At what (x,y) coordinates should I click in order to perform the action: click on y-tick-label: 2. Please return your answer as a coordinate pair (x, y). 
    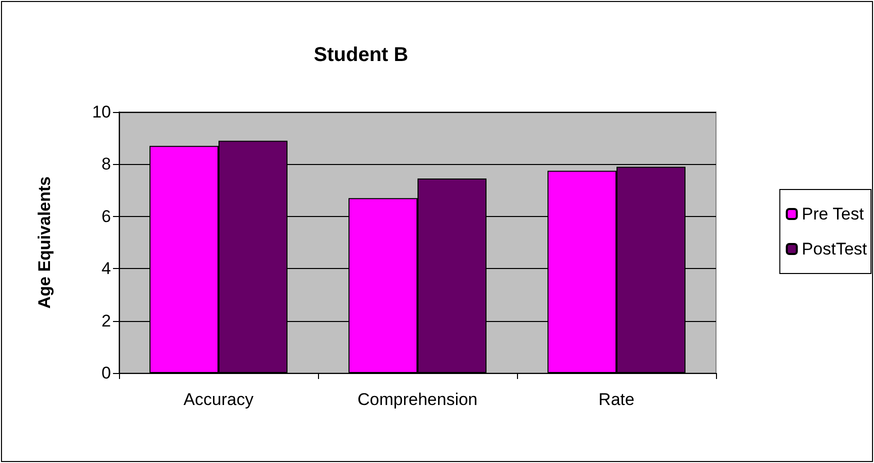
    Looking at the image, I should click on (106, 320).